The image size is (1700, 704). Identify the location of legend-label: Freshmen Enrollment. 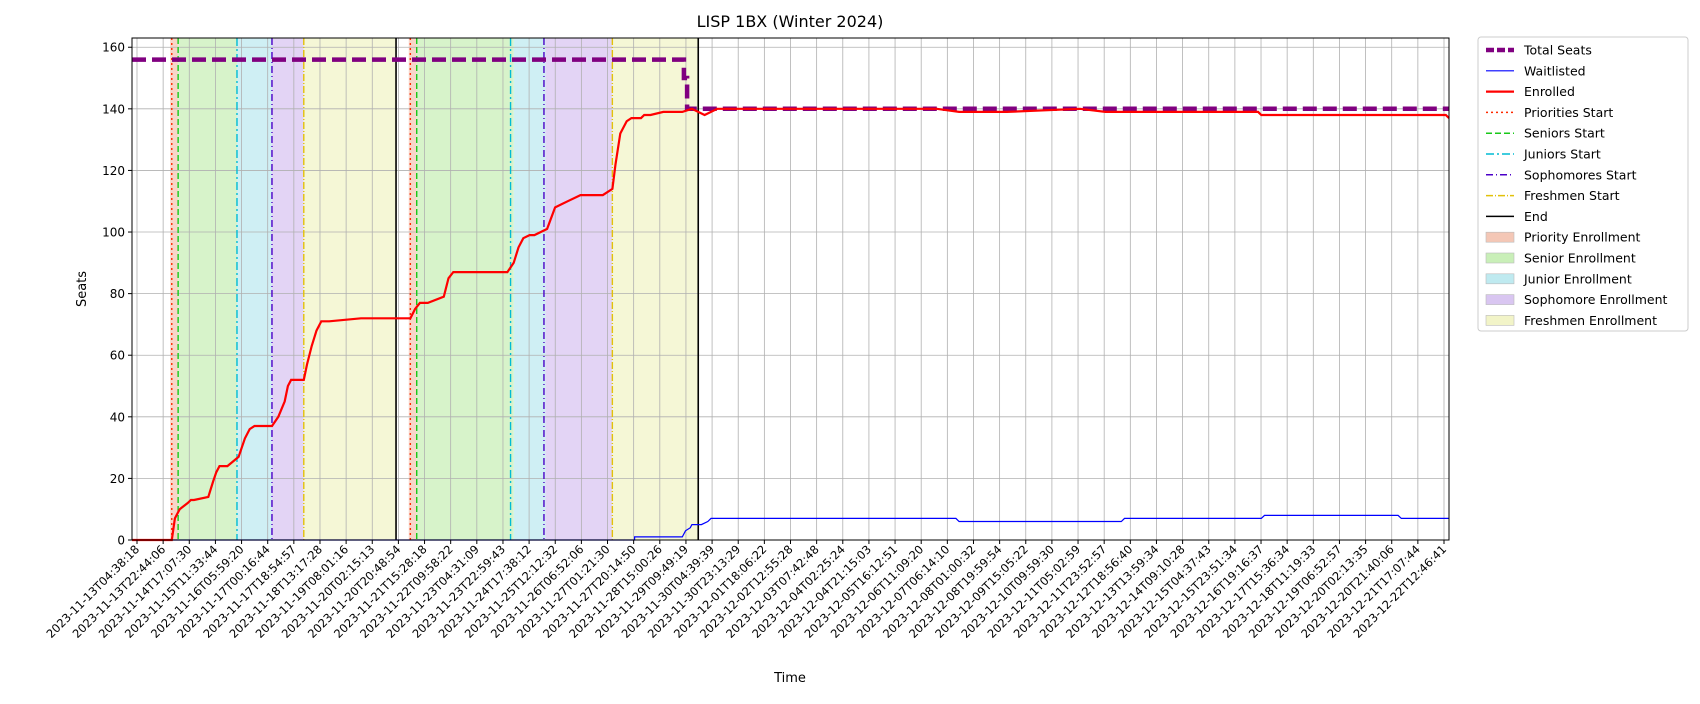
(1590, 320).